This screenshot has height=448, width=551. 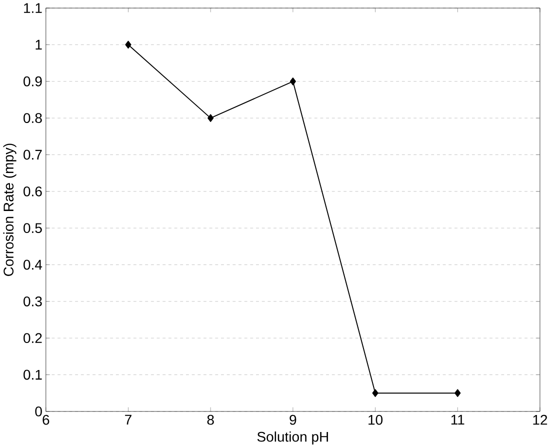 I want to click on y-axis-title: Corrosion Rate (mpy), so click(x=9, y=210).